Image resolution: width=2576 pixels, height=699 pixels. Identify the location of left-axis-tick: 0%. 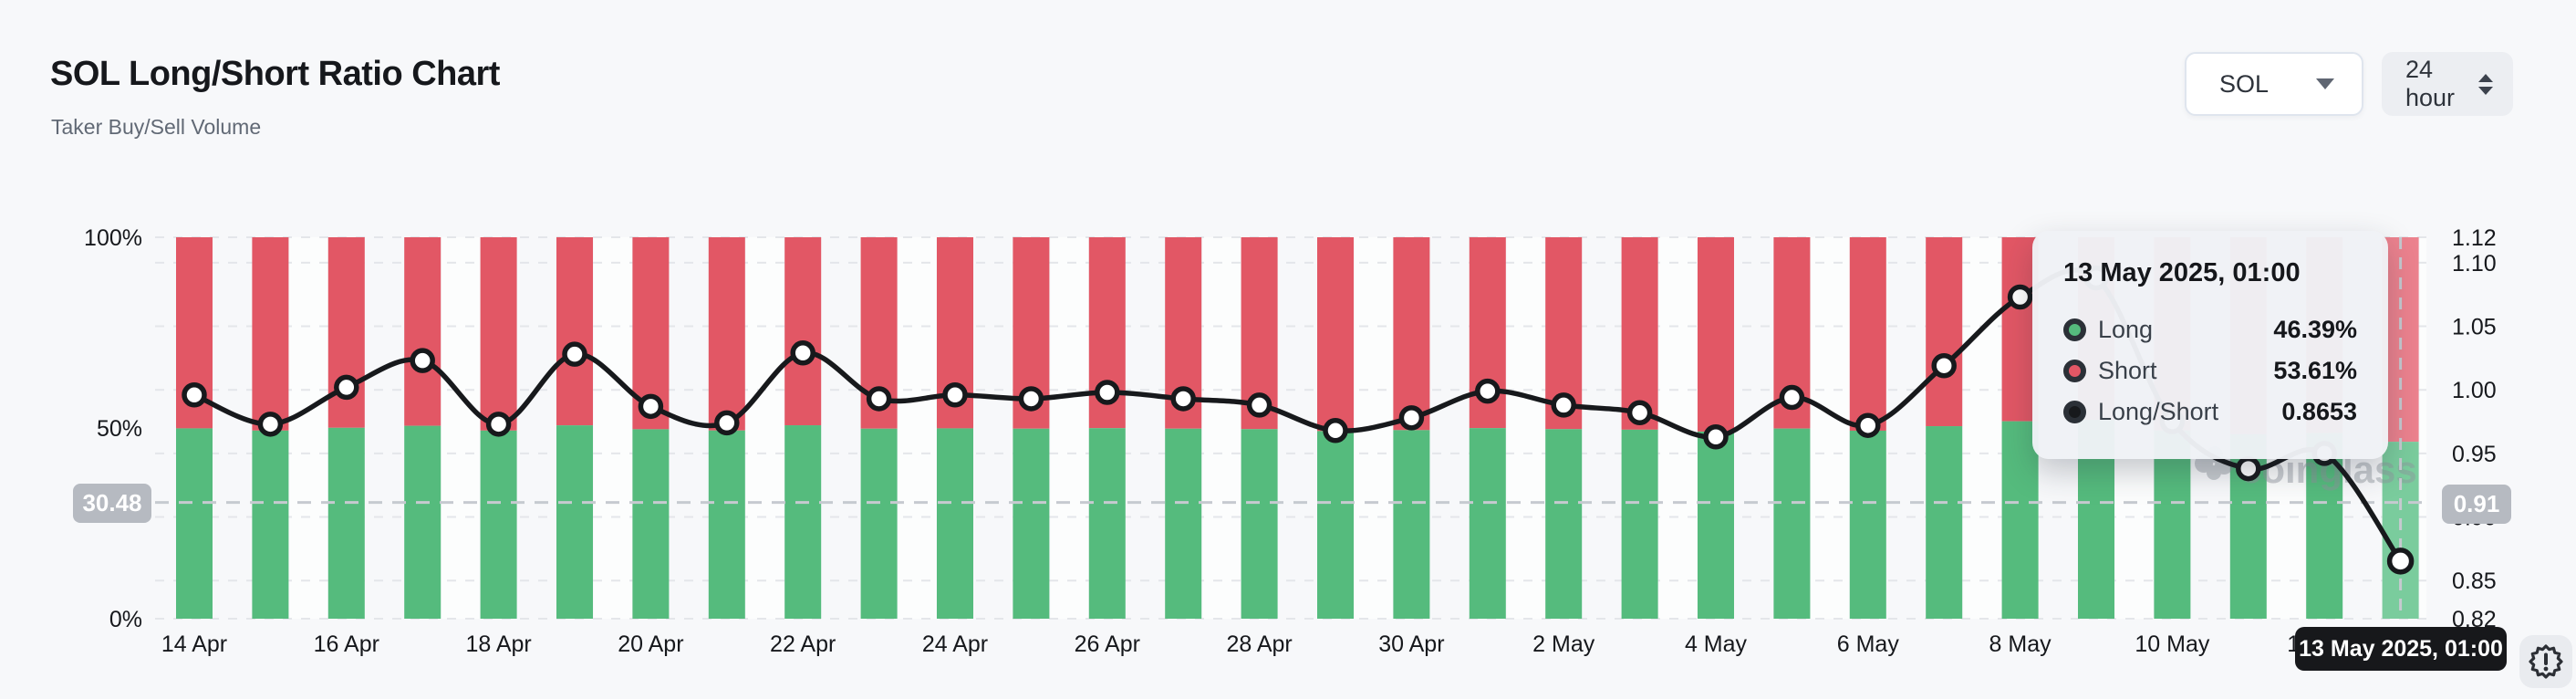
(125, 620).